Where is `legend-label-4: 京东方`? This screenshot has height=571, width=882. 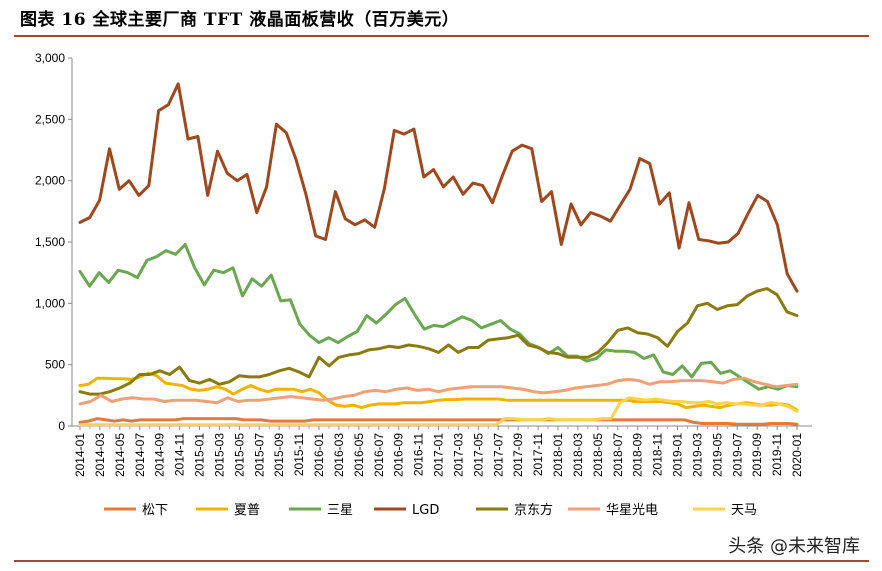 legend-label-4: 京东方 is located at coordinates (533, 510).